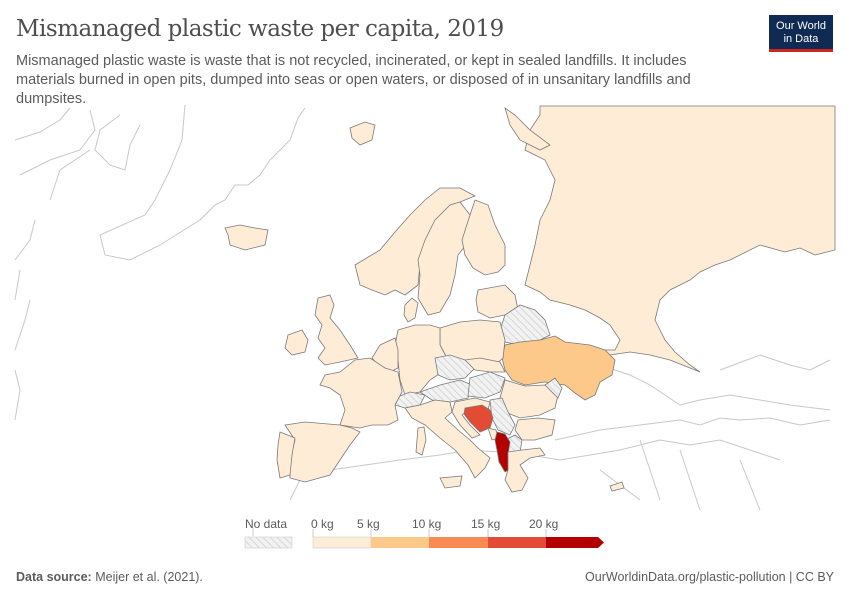 The width and height of the screenshot is (850, 600). I want to click on country-spain, so click(322, 452).